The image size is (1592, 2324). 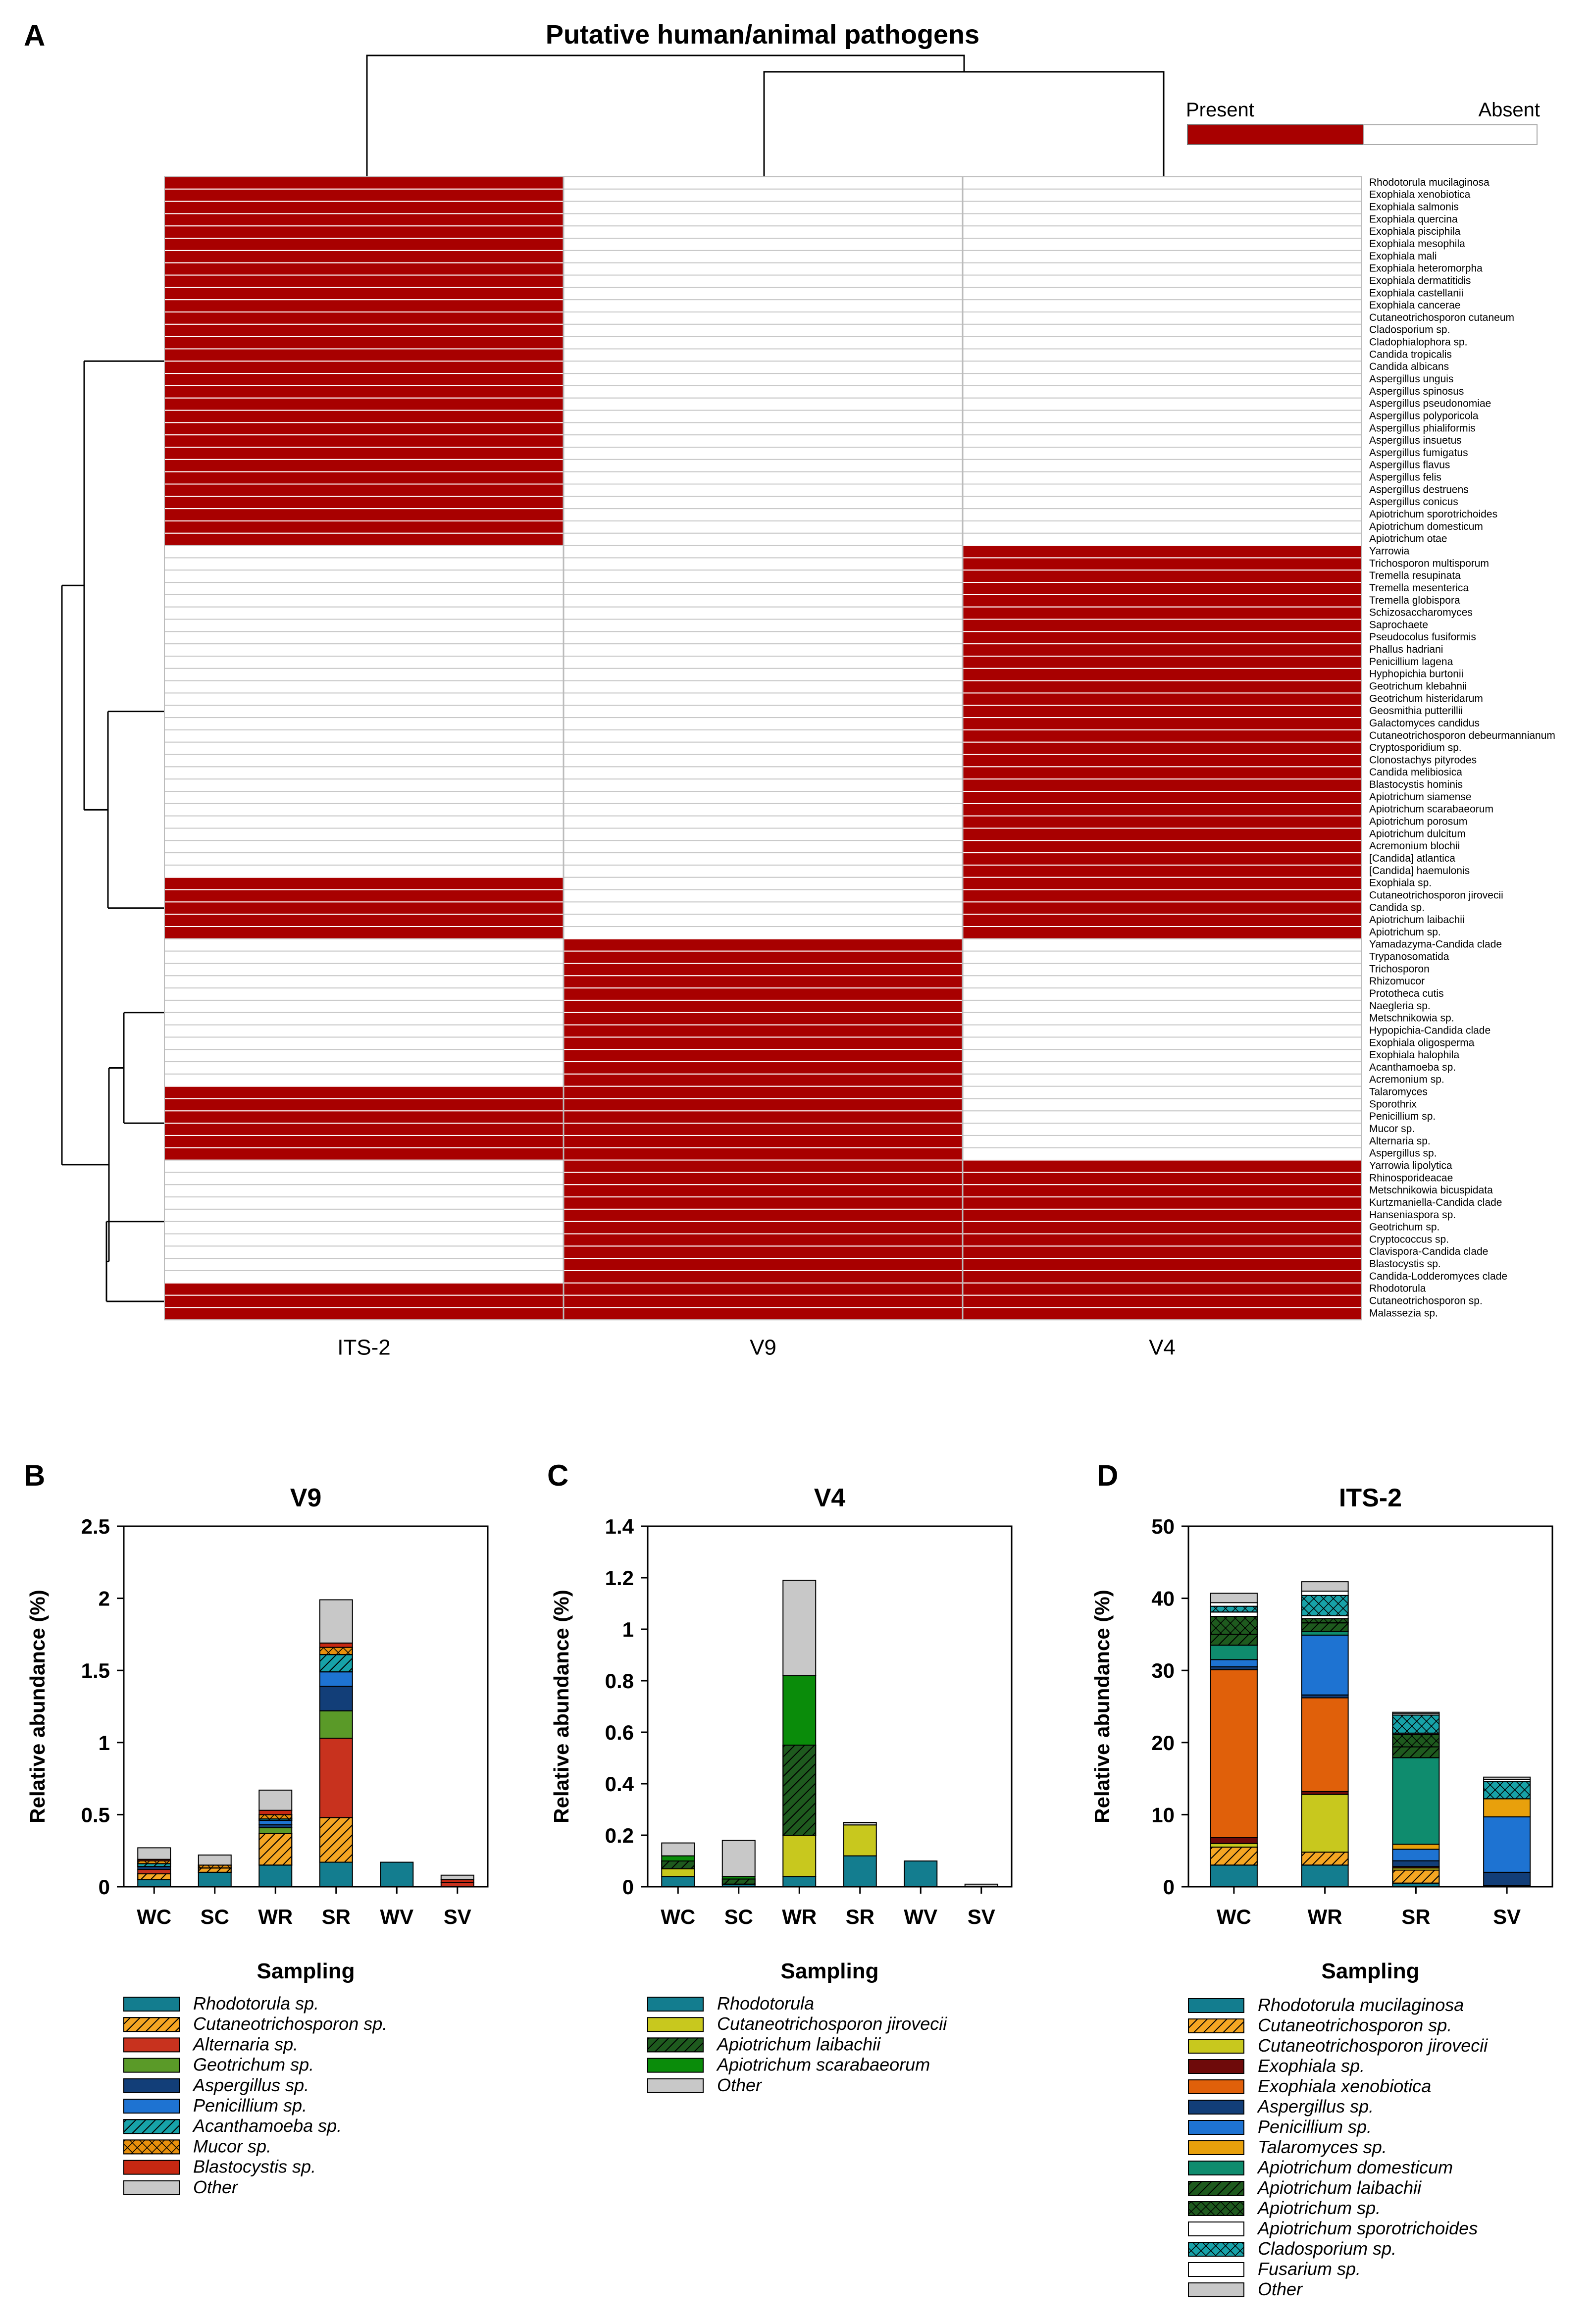 What do you see at coordinates (1163, 1599) in the screenshot?
I see `y-tick-label: 40` at bounding box center [1163, 1599].